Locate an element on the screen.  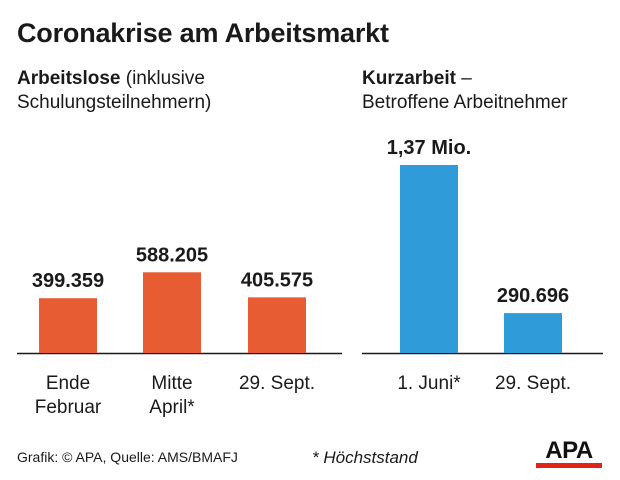
category-label-arbeitslose-1-line1: Ende is located at coordinates (68, 383).